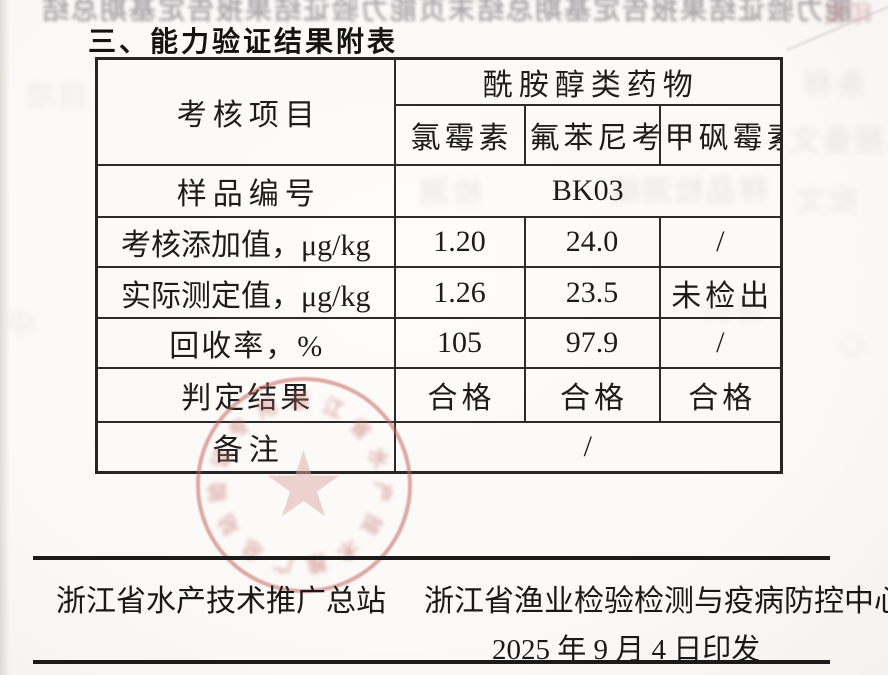 The width and height of the screenshot is (888, 675). Describe the element at coordinates (837, 27) in the screenshot. I see `paper-crease` at that location.